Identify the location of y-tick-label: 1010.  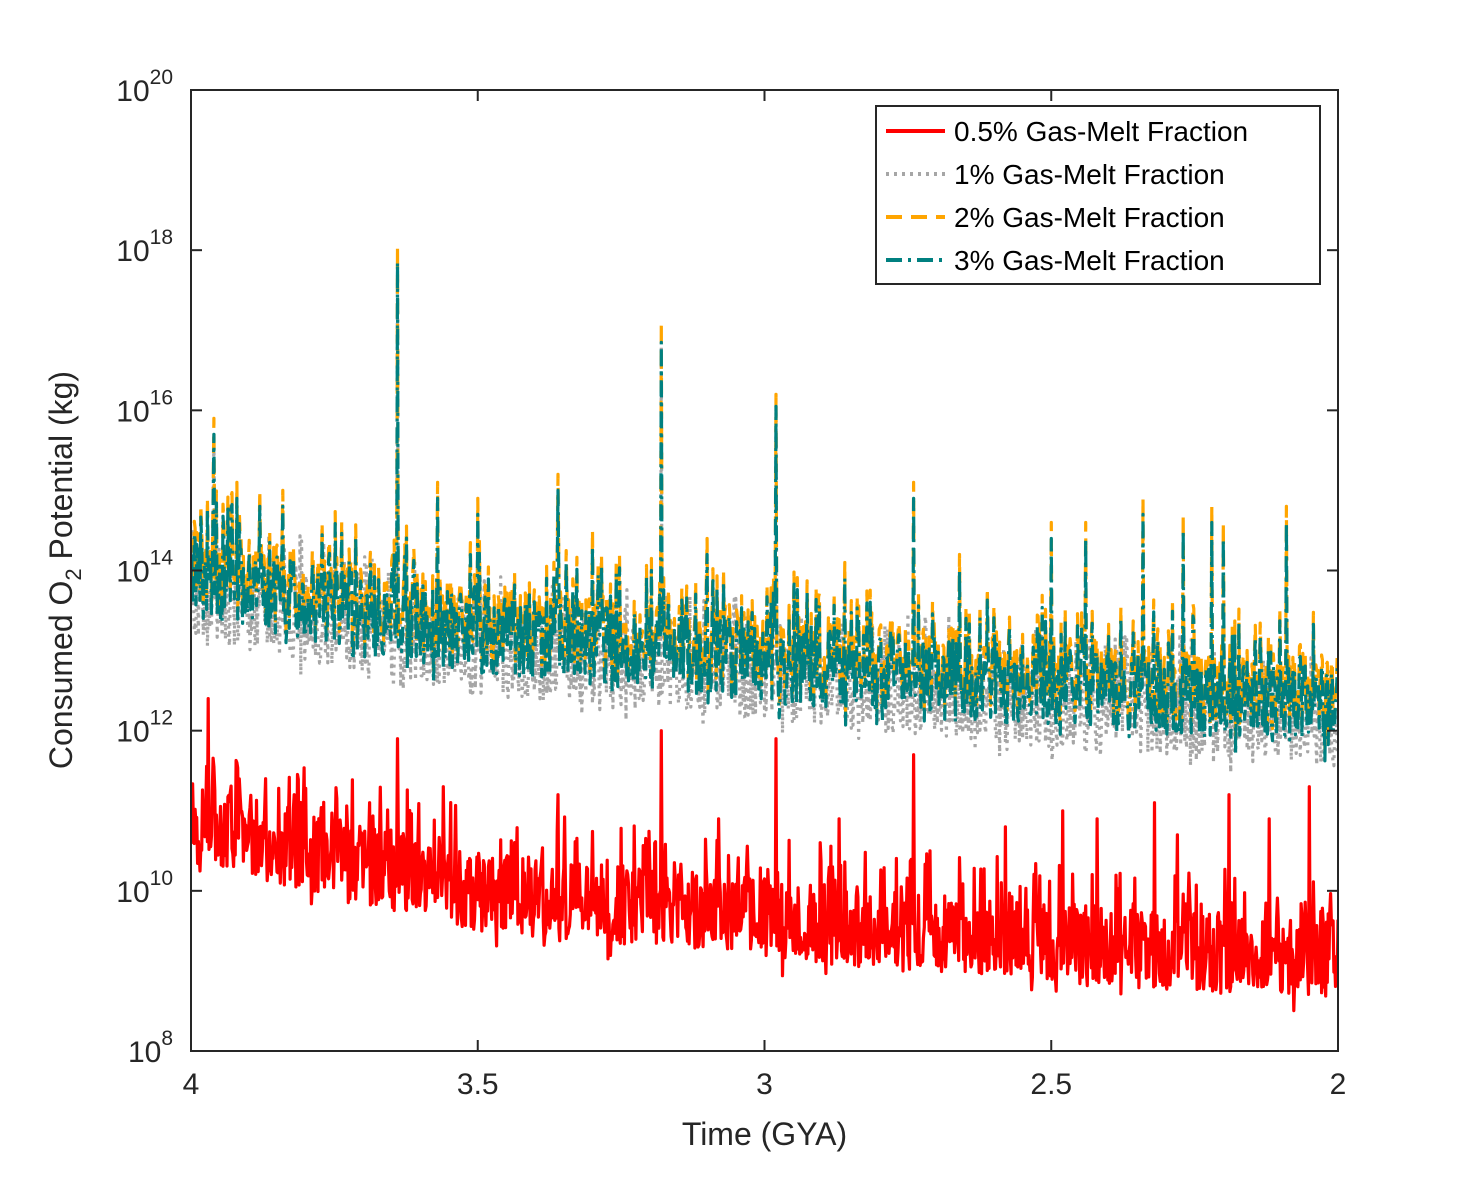
(144, 888).